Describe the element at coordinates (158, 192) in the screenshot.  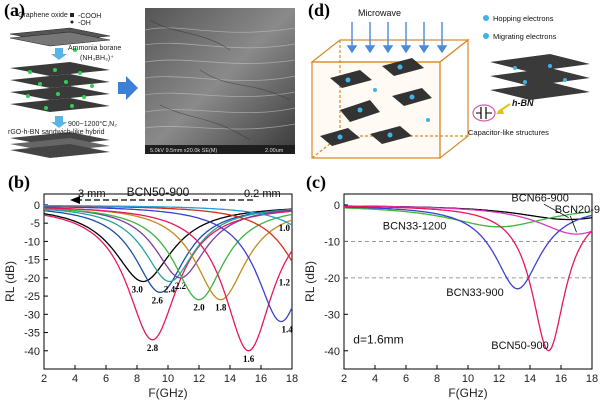
I see `chart-b-title: BCN50-900` at that location.